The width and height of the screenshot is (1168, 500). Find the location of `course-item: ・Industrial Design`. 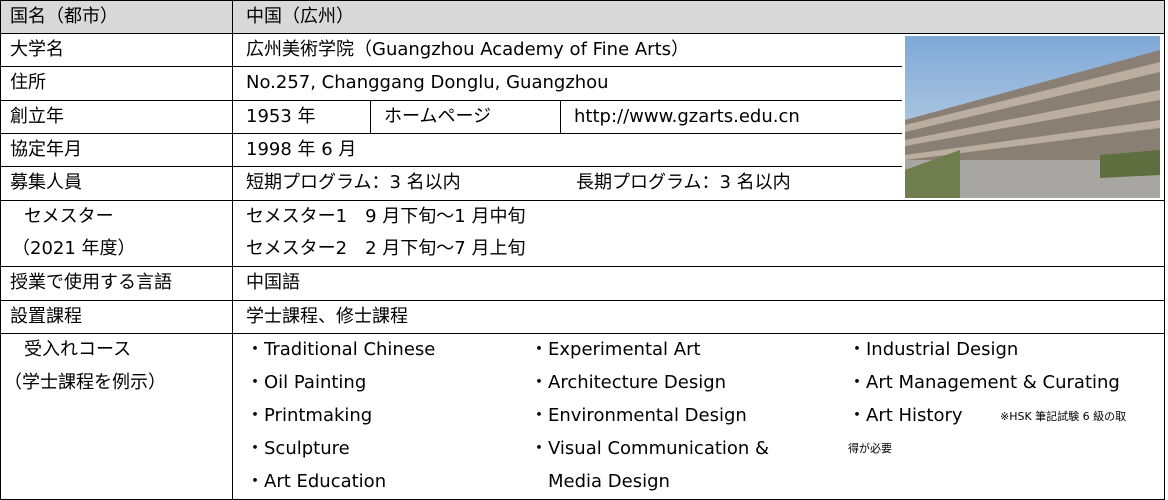

course-item: ・Industrial Design is located at coordinates (933, 349).